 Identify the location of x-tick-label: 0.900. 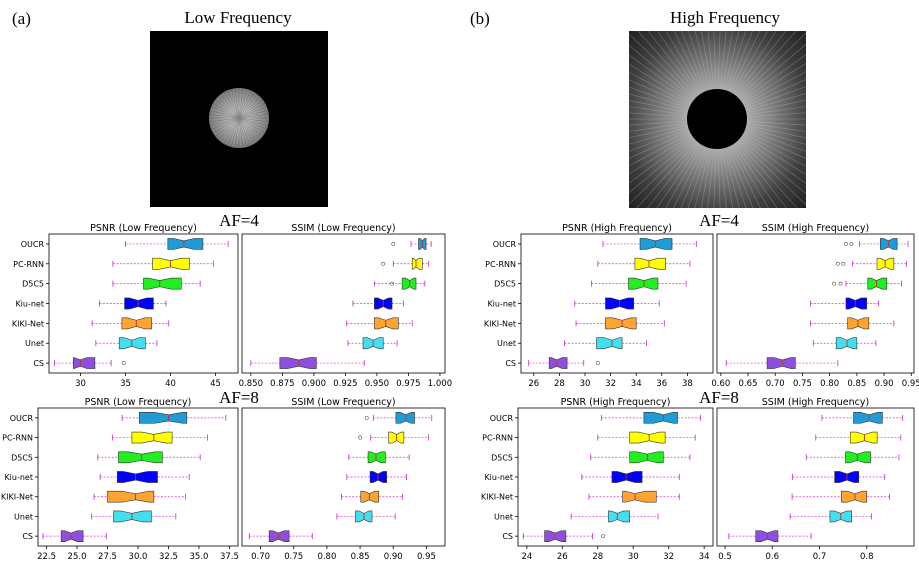
(314, 384).